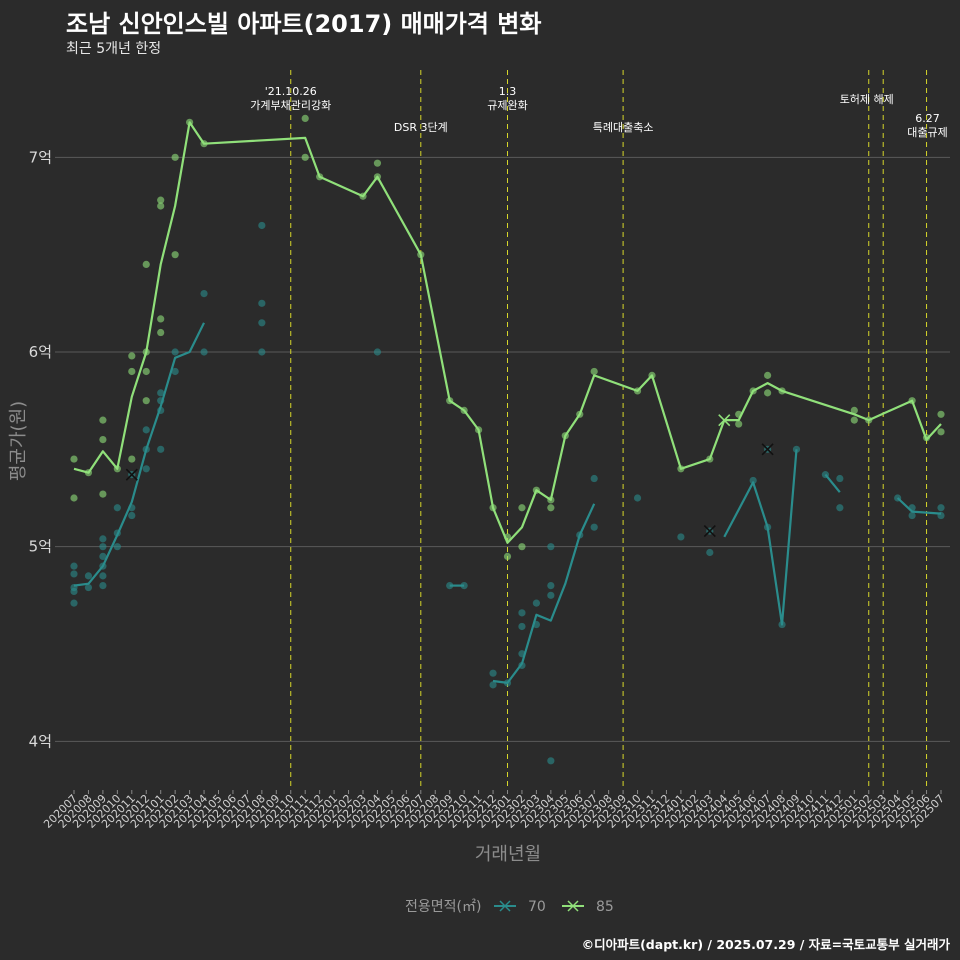 This screenshot has width=960, height=960. I want to click on legend-title: 전용면적(㎡), so click(443, 907).